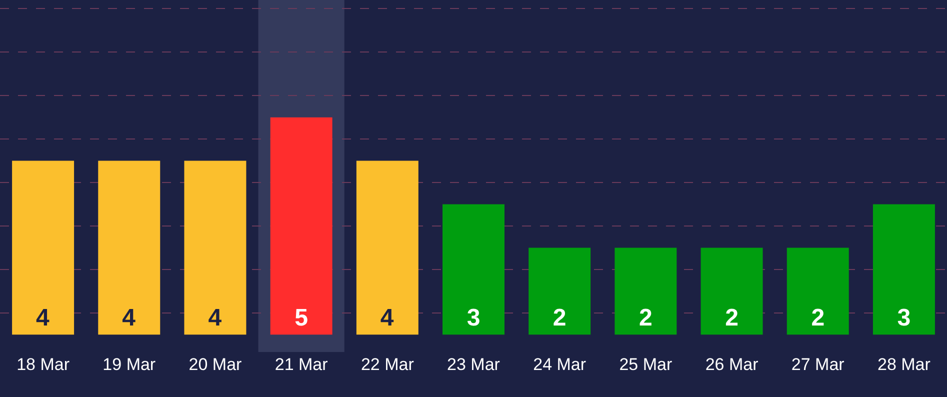  I want to click on x-tick-label: 25 Mar, so click(645, 364).